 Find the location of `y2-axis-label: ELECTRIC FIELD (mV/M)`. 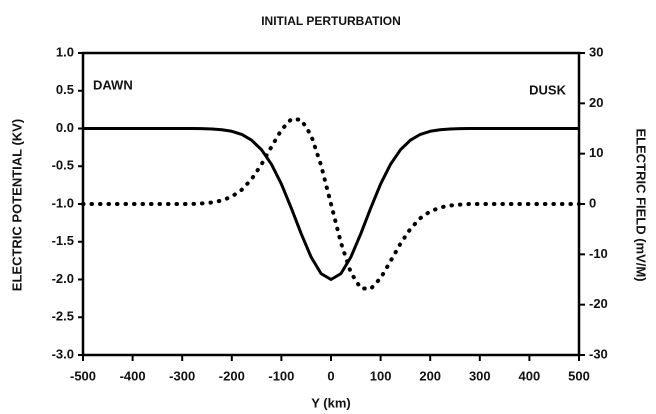

y2-axis-label: ELECTRIC FIELD (mV/M) is located at coordinates (641, 204).